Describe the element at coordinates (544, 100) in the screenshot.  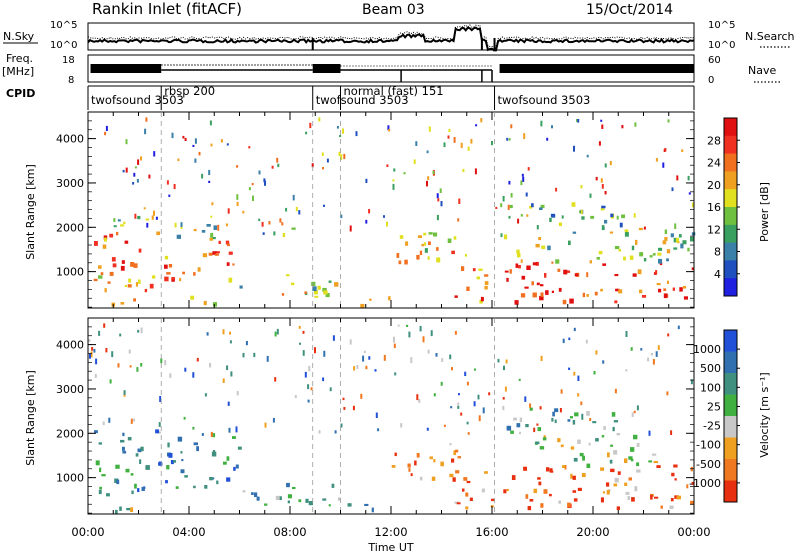
I see `cpid-label-4: twofsound 3503` at that location.